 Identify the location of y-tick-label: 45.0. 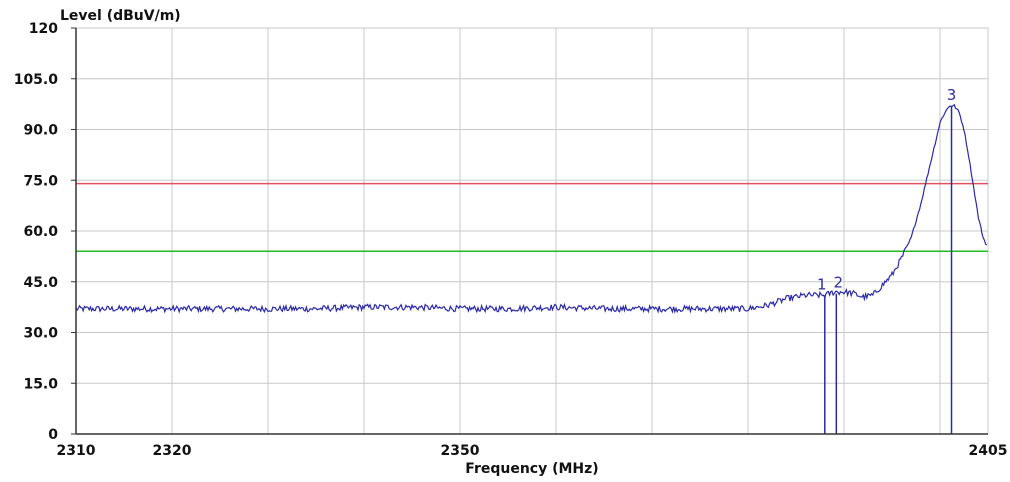
(40, 283).